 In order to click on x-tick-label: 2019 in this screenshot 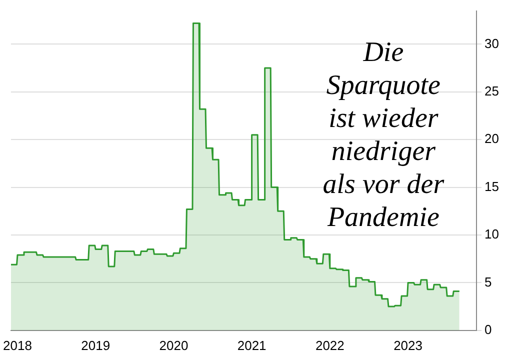, I will do `click(95, 345)`.